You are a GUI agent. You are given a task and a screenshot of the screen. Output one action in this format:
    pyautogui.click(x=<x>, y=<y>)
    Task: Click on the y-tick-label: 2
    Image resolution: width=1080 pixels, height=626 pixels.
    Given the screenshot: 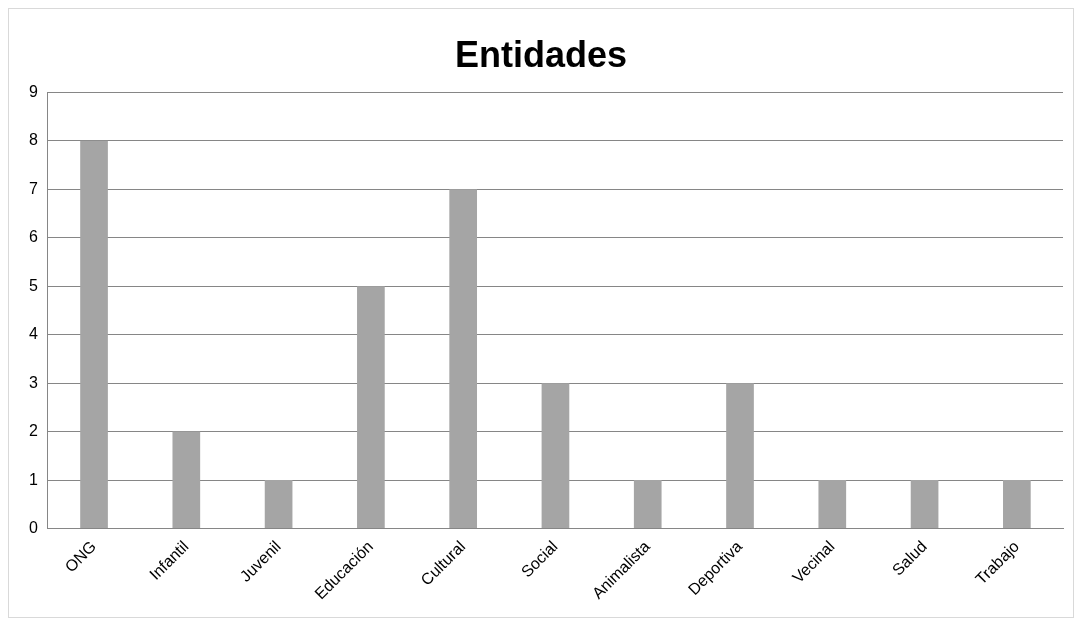 What is the action you would take?
    pyautogui.click(x=33, y=431)
    